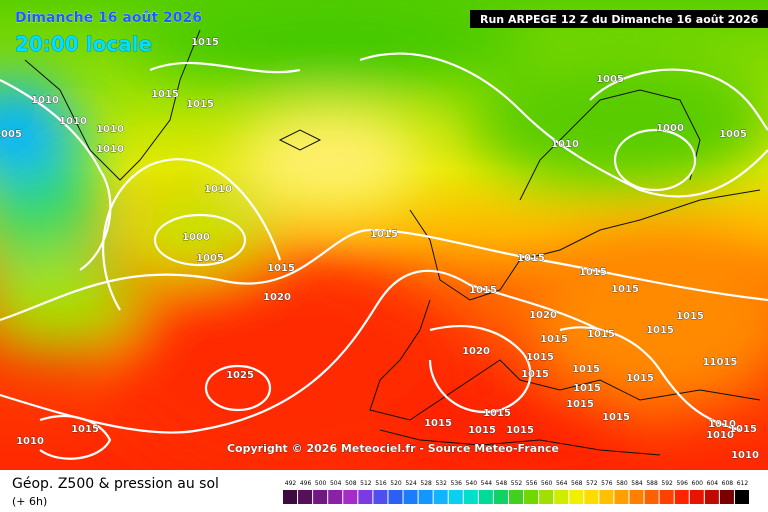  I want to click on scale-label: 524, so click(411, 483).